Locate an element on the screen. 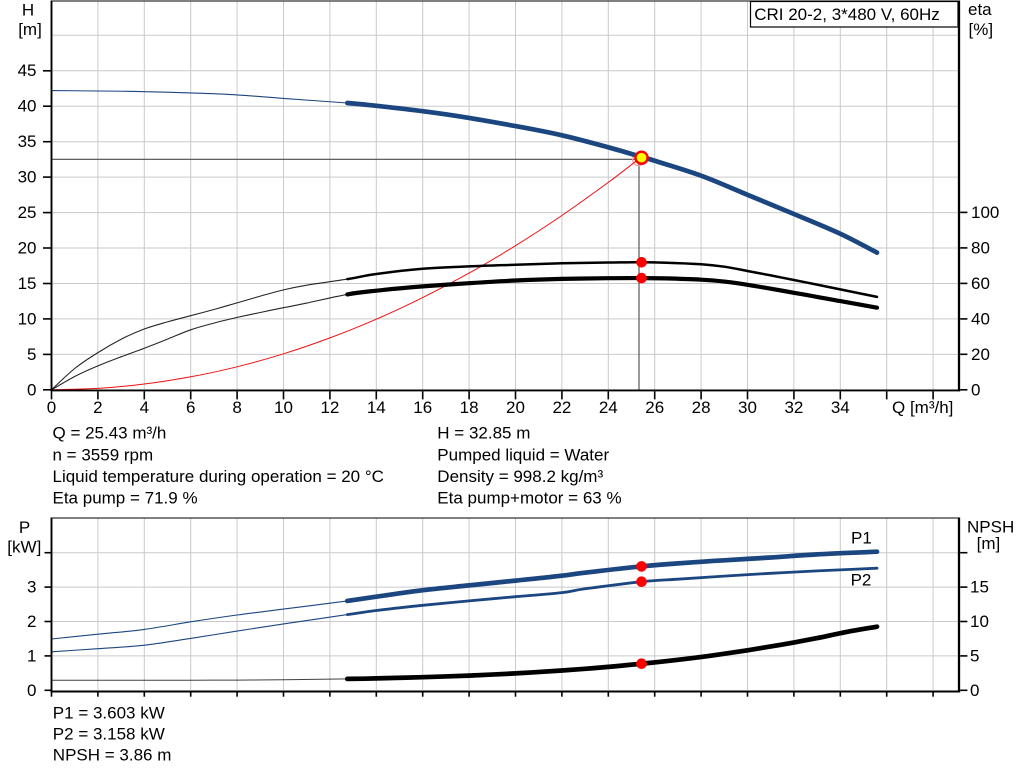 The width and height of the screenshot is (1024, 781). svg-text: 8 is located at coordinates (236, 407).